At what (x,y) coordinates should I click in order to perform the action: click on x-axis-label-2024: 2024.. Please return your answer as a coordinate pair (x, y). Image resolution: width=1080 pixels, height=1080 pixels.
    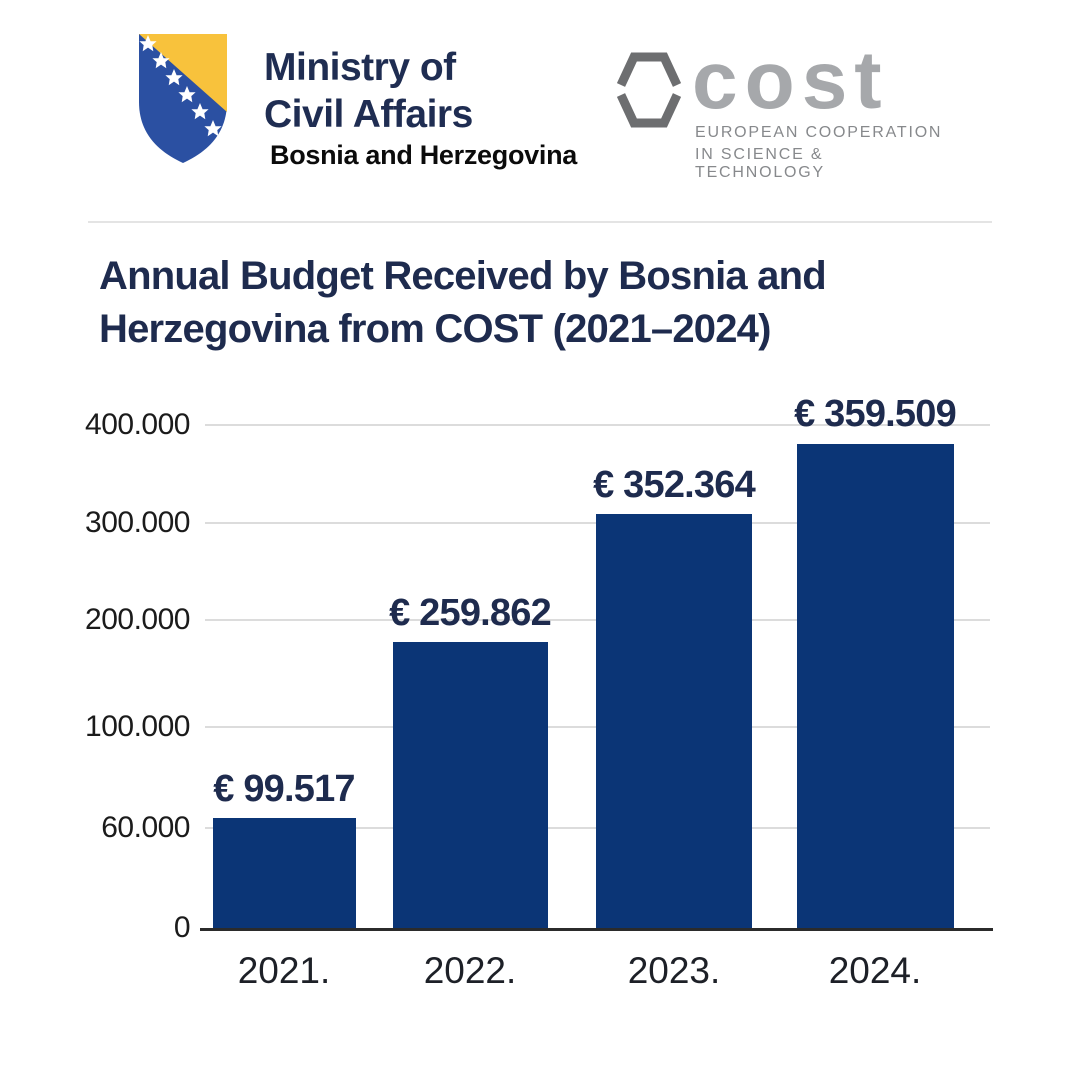
    Looking at the image, I should click on (875, 970).